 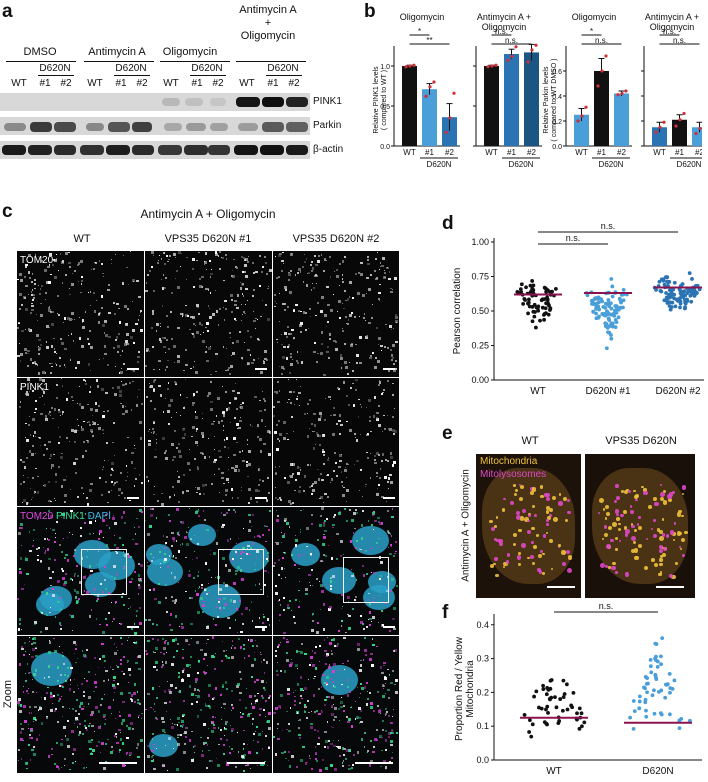 What do you see at coordinates (65, 516) in the screenshot?
I see `channel-label-merge: TOM20 PINK1 DAPI` at bounding box center [65, 516].